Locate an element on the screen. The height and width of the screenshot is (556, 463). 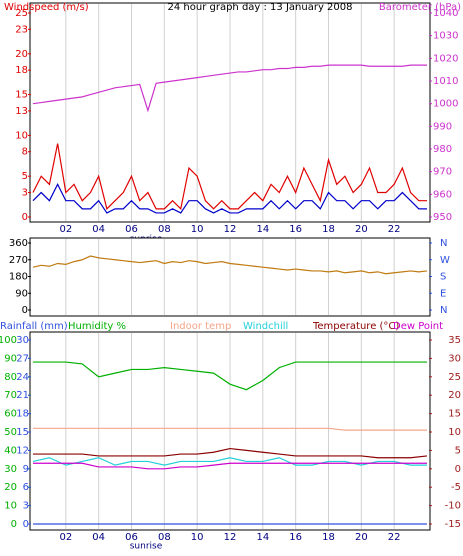
y3-tick-label: 3 is located at coordinates (26, 506).